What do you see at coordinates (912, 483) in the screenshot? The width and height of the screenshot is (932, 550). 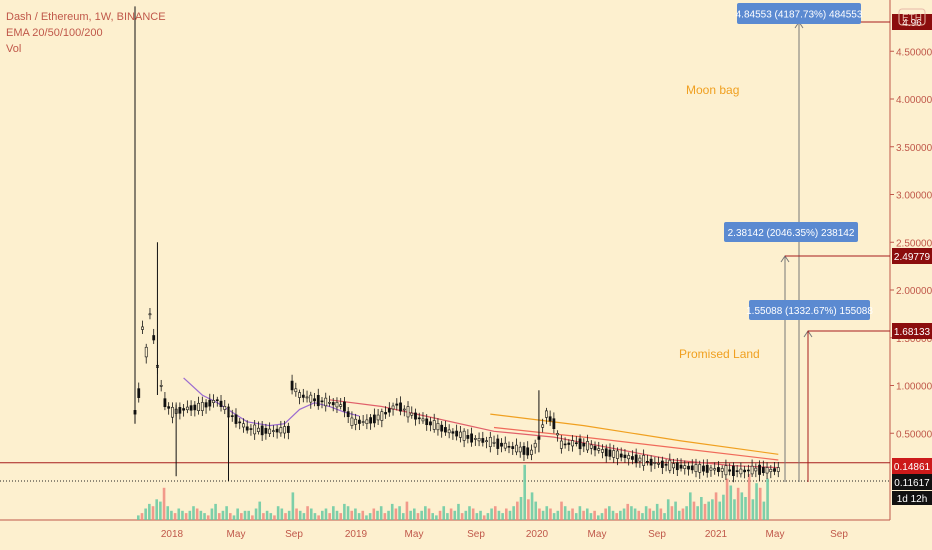 I see `price-tag-label: 0.11617` at bounding box center [912, 483].